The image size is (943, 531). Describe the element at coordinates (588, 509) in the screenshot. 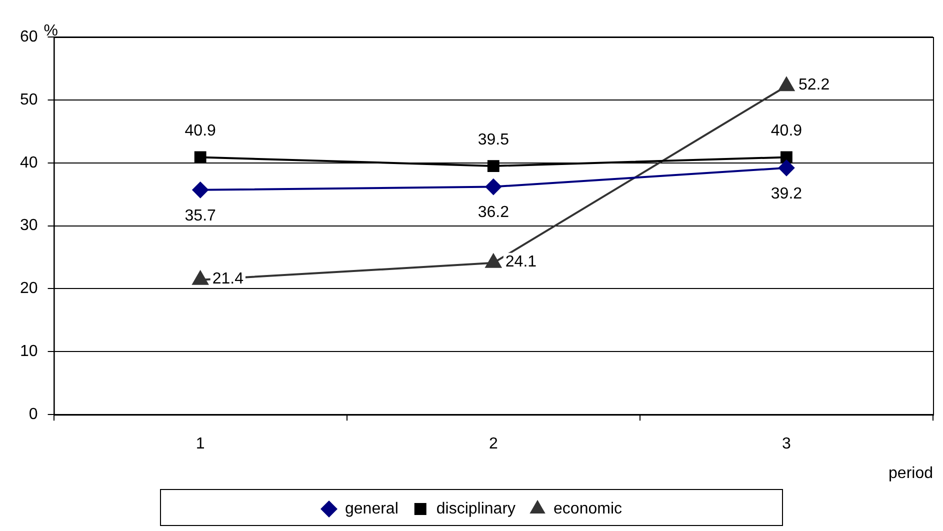

I see `legend-label: economic` at that location.